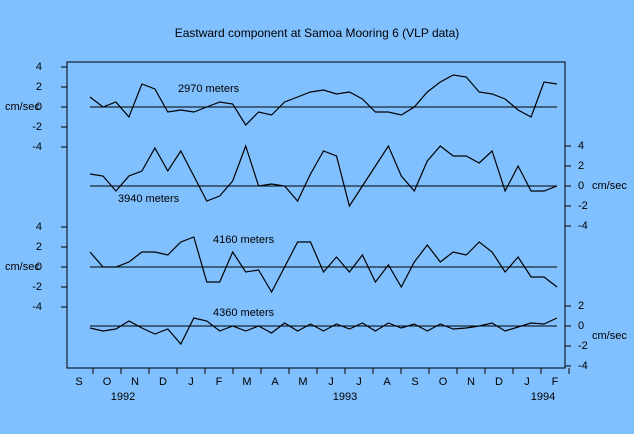  I want to click on series-label: 4160 meters, so click(244, 240).